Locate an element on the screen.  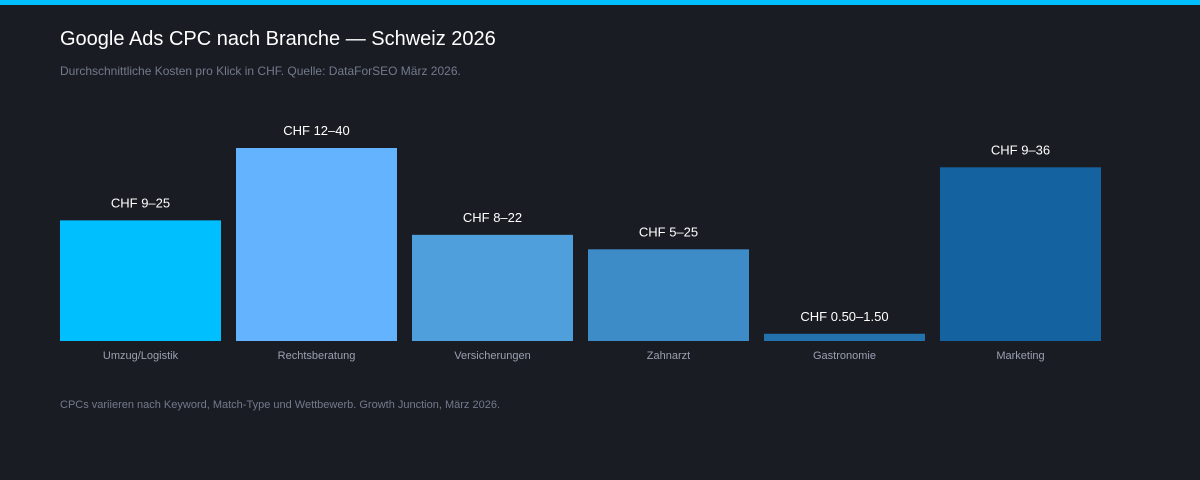
bar-value-label: CHF 0.50–1.50 is located at coordinates (844, 316).